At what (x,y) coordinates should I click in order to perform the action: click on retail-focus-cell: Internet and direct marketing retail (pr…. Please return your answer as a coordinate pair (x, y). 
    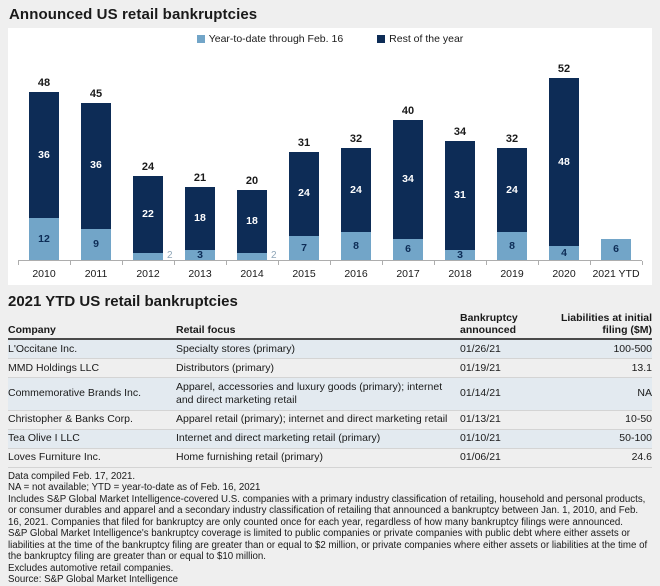
    Looking at the image, I should click on (278, 438).